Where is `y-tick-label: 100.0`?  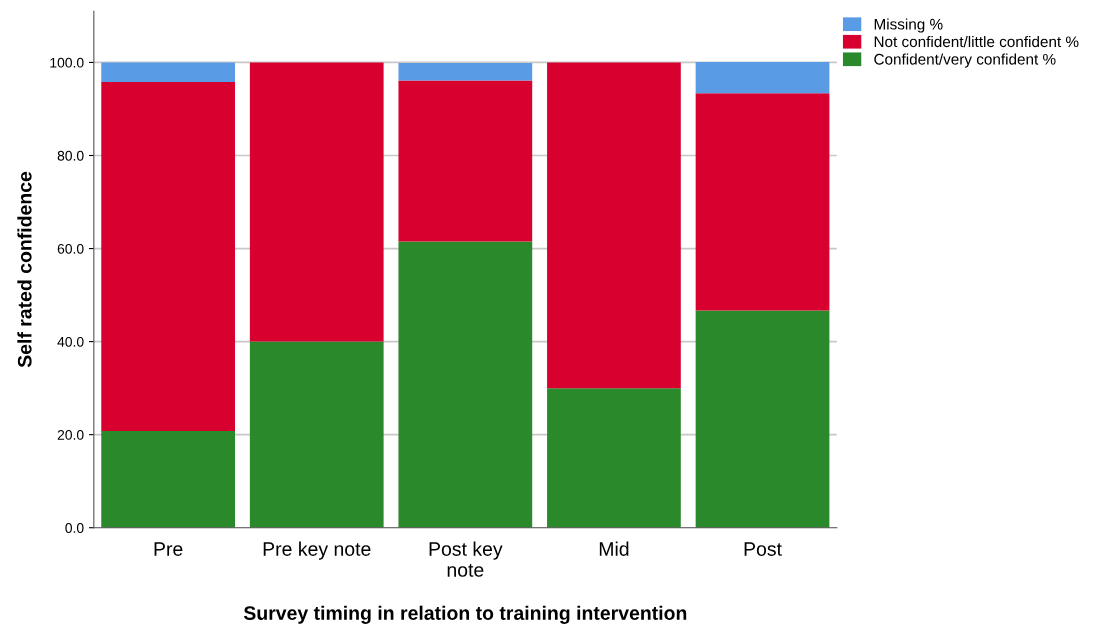
y-tick-label: 100.0 is located at coordinates (67, 62).